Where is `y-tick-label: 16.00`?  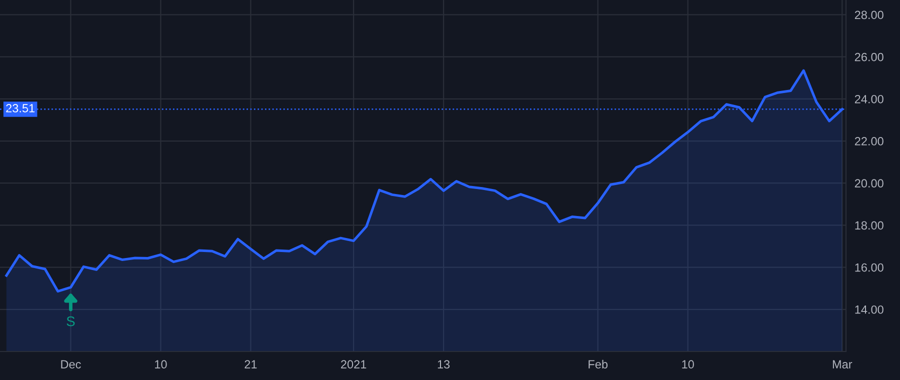 y-tick-label: 16.00 is located at coordinates (869, 267).